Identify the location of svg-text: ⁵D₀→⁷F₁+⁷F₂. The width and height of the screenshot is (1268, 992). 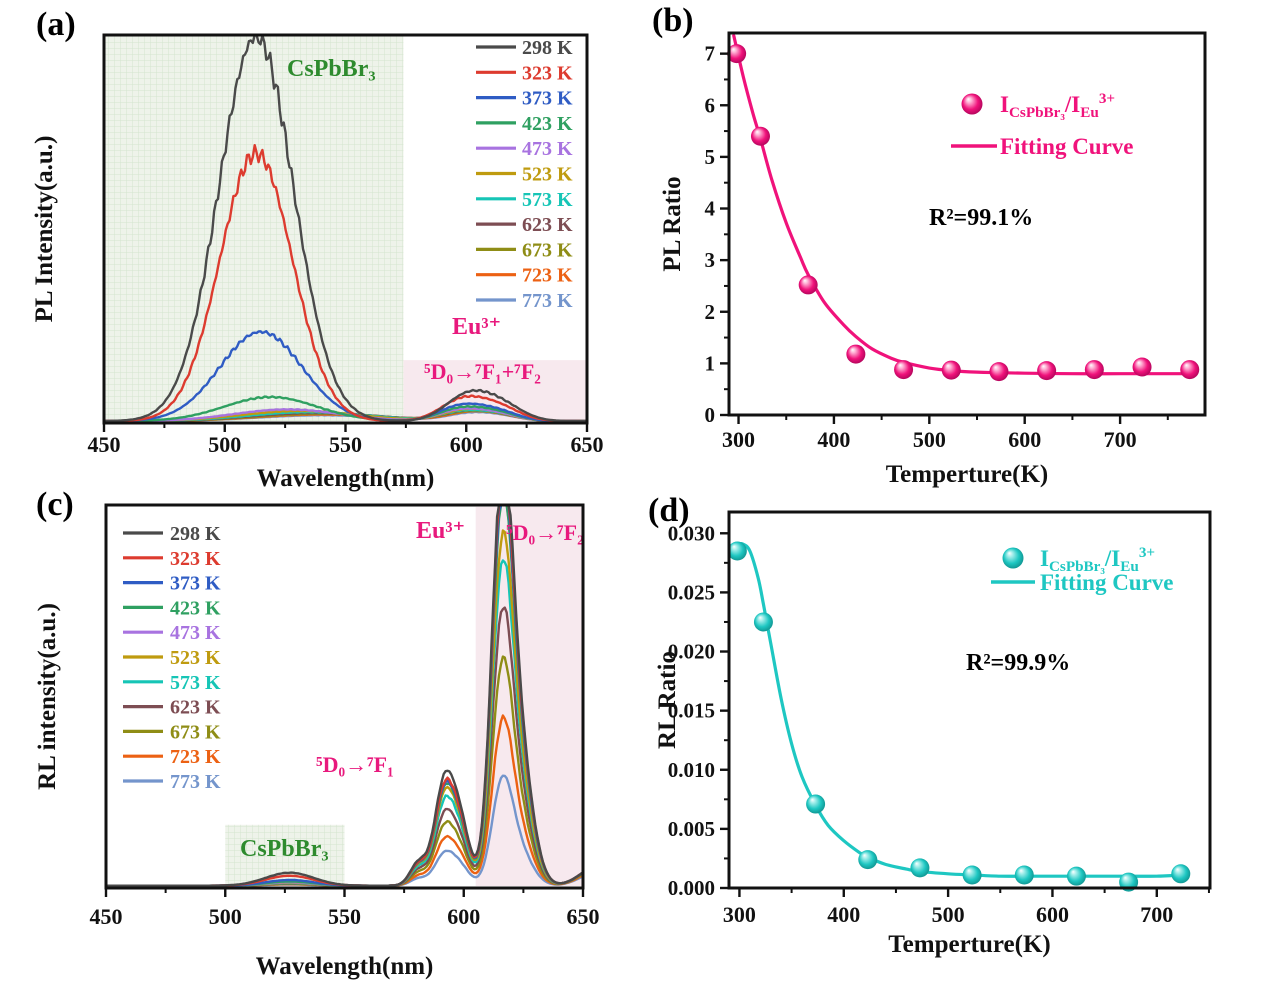
(482, 371).